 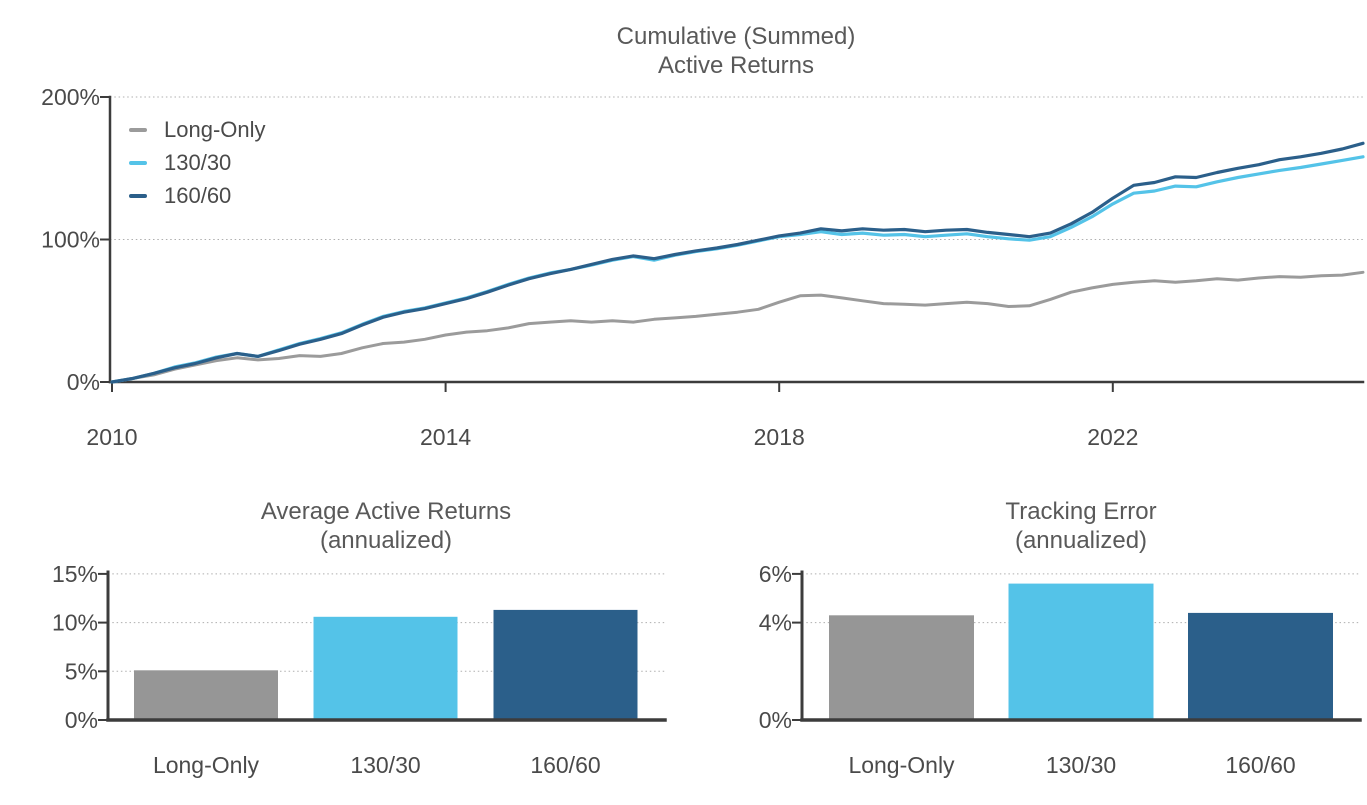 What do you see at coordinates (215, 129) in the screenshot?
I see `legend-label: Long-Only` at bounding box center [215, 129].